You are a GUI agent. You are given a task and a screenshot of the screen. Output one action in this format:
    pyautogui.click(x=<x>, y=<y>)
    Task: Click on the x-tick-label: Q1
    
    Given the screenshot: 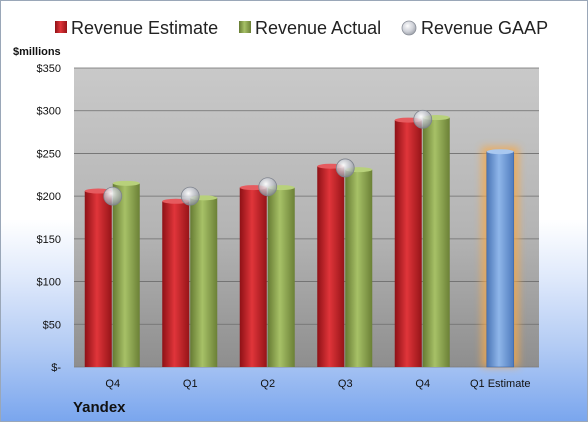 What is the action you would take?
    pyautogui.click(x=190, y=384)
    